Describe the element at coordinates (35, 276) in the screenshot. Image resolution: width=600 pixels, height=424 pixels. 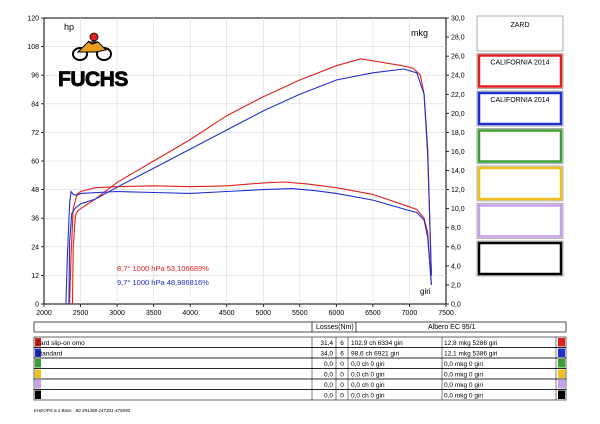
I see `left-tick-label: 12` at that location.